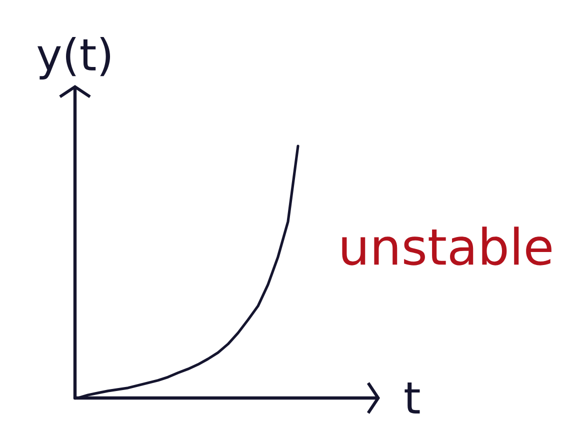 The image size is (576, 424). Describe the element at coordinates (74, 58) in the screenshot. I see `y-axis-title: y(t)` at that location.